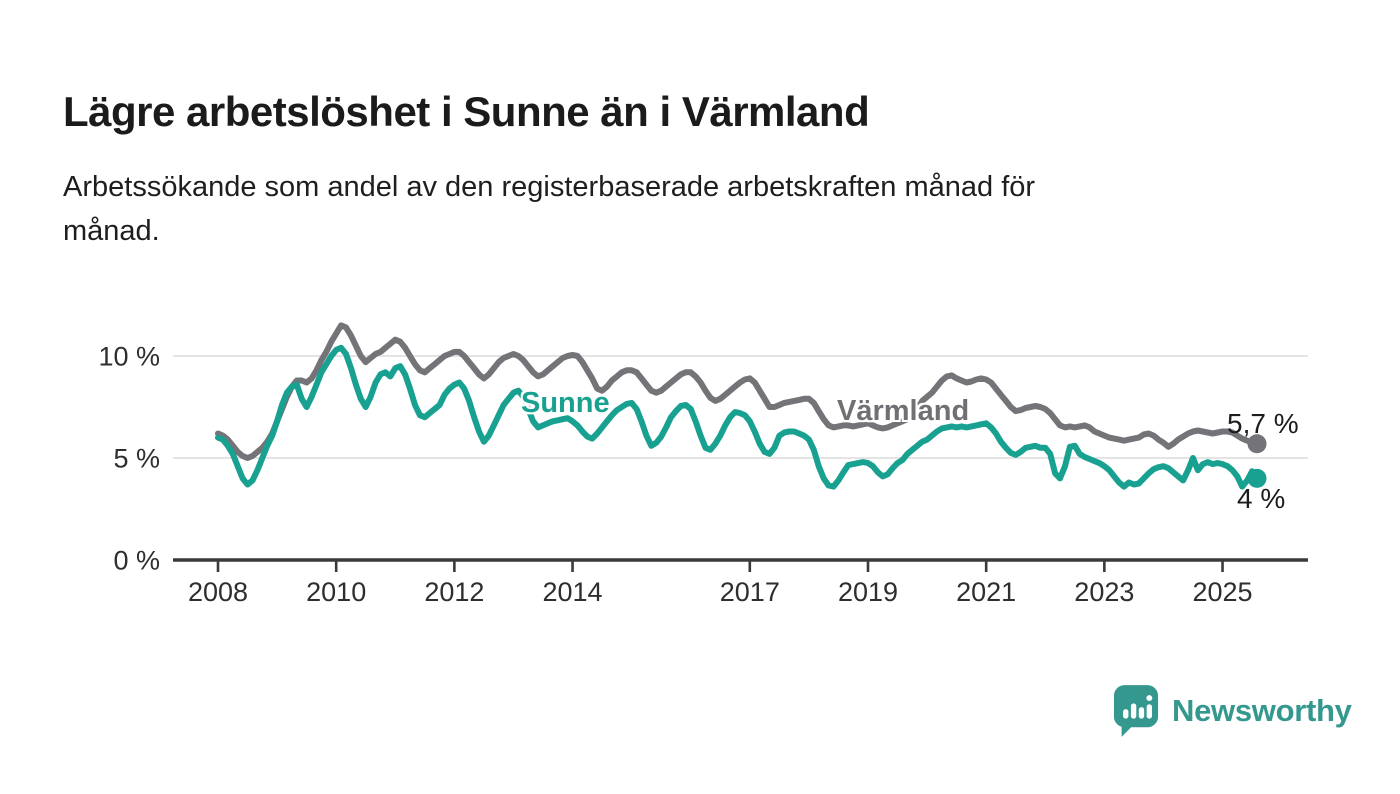  I want to click on series-line-vrmland, so click(737, 391).